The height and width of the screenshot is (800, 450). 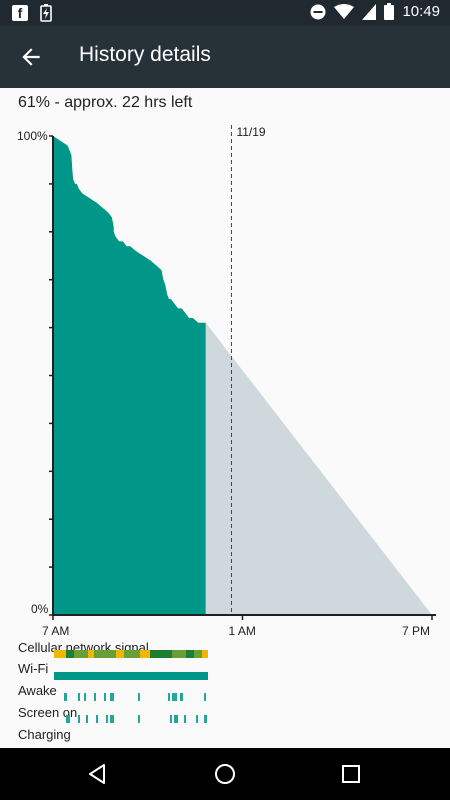 I want to click on status-bar: f 10:49, so click(x=225, y=13).